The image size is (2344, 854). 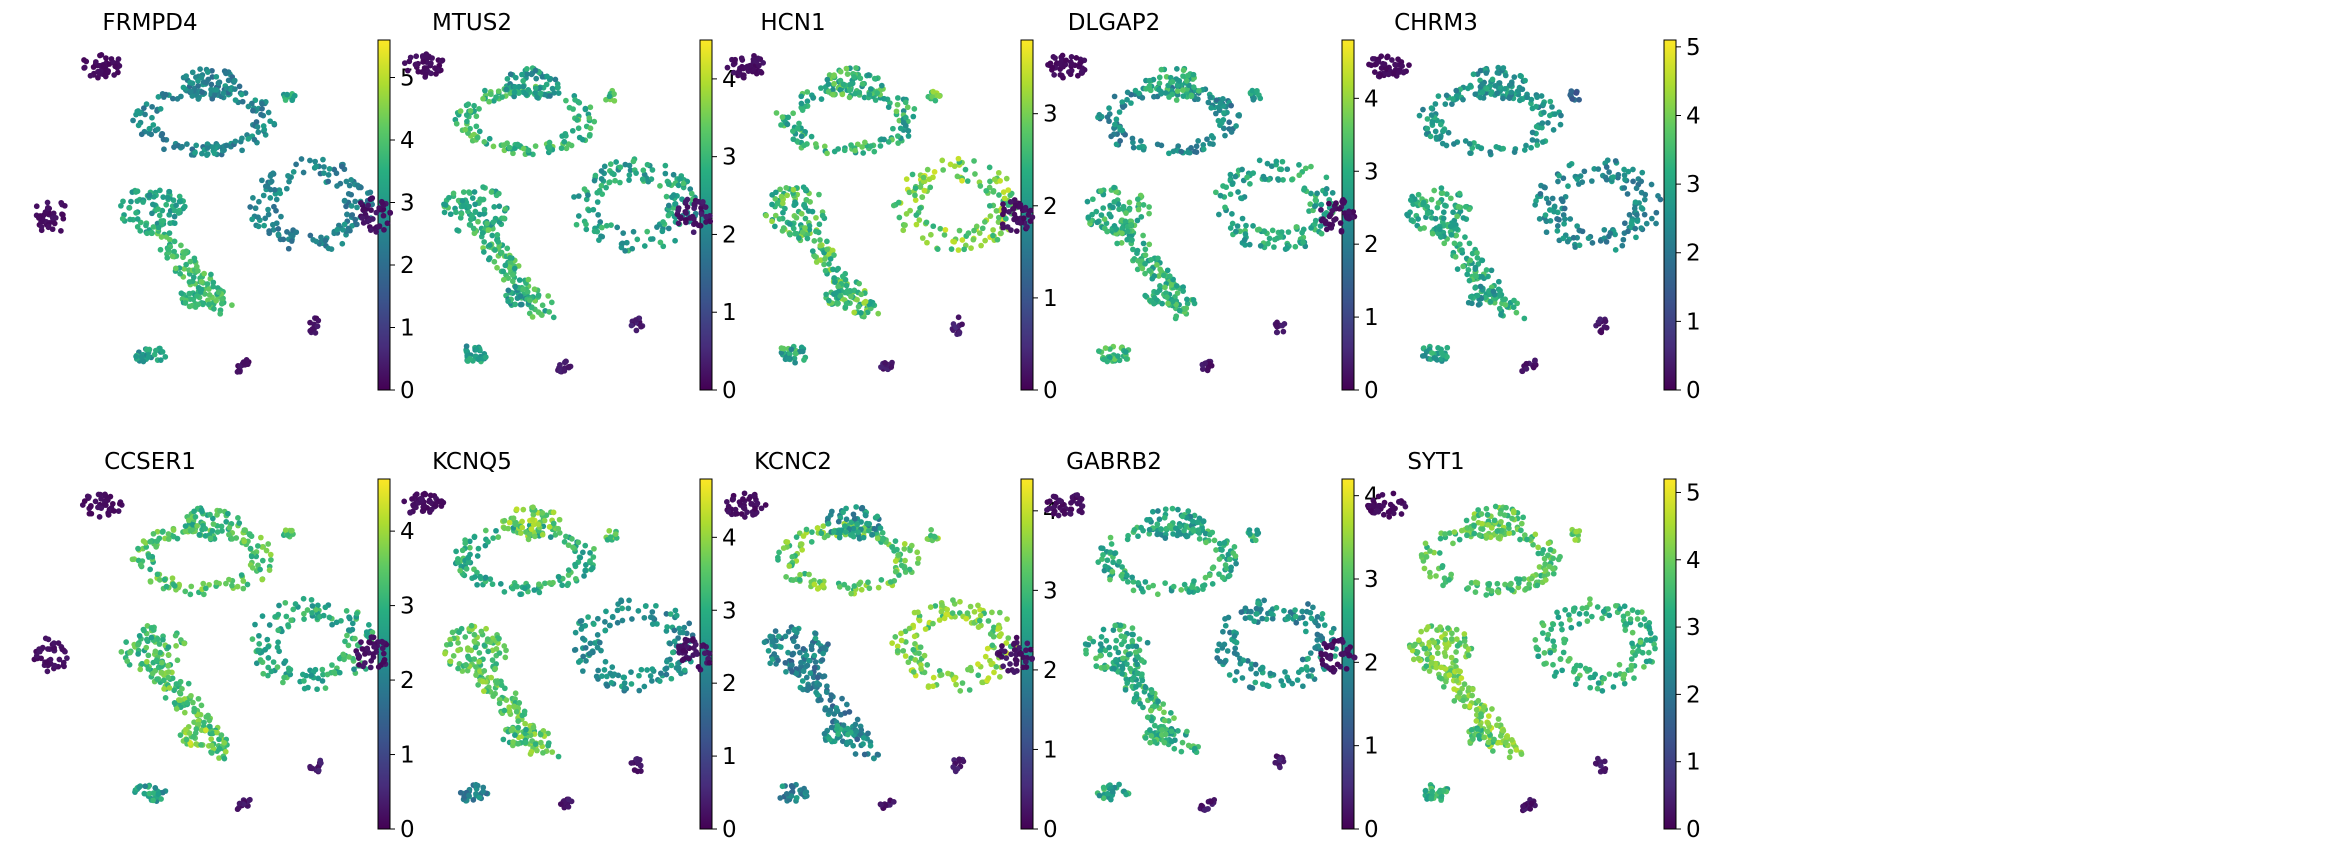 What do you see at coordinates (1114, 23) in the screenshot?
I see `panel-title: DLGAP2` at bounding box center [1114, 23].